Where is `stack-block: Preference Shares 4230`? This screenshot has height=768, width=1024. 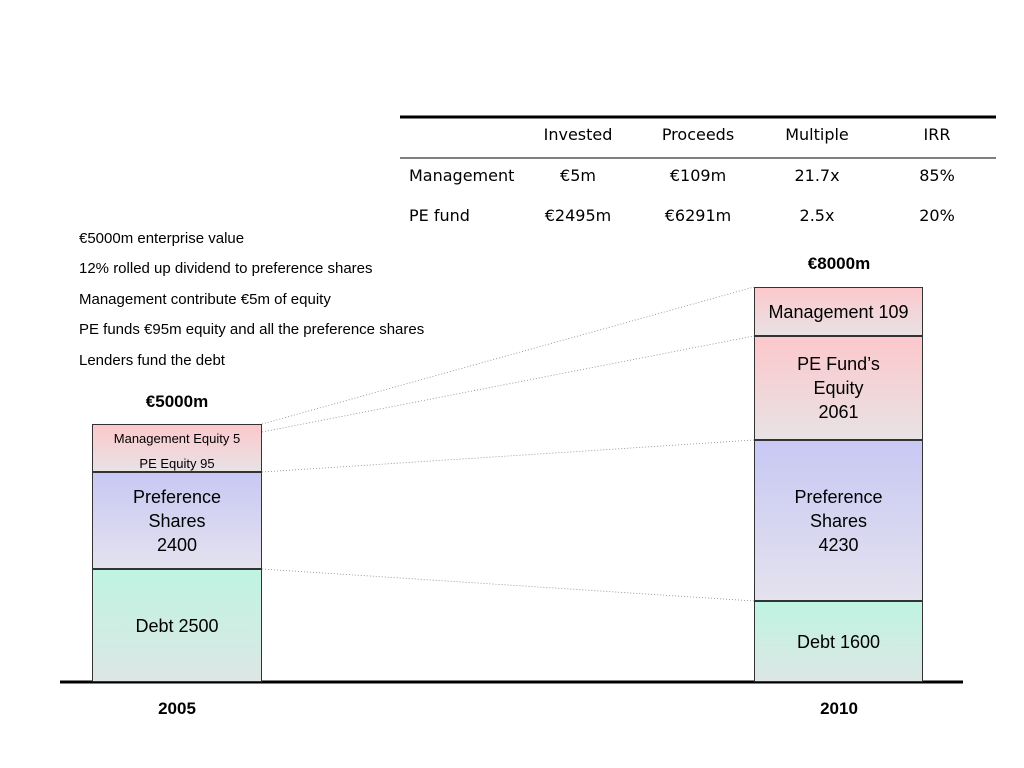 stack-block: Preference Shares 4230 is located at coordinates (838, 520).